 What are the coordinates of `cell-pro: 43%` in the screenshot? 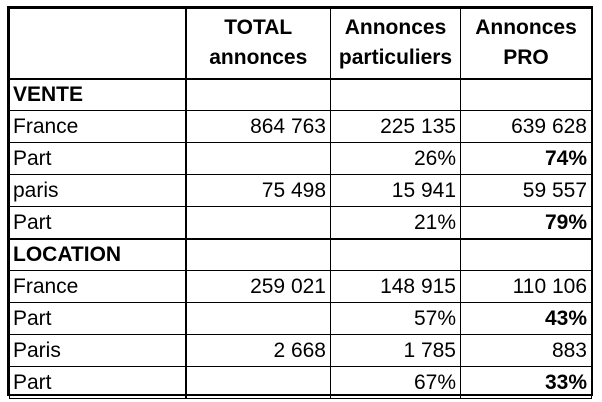 It's located at (526, 318).